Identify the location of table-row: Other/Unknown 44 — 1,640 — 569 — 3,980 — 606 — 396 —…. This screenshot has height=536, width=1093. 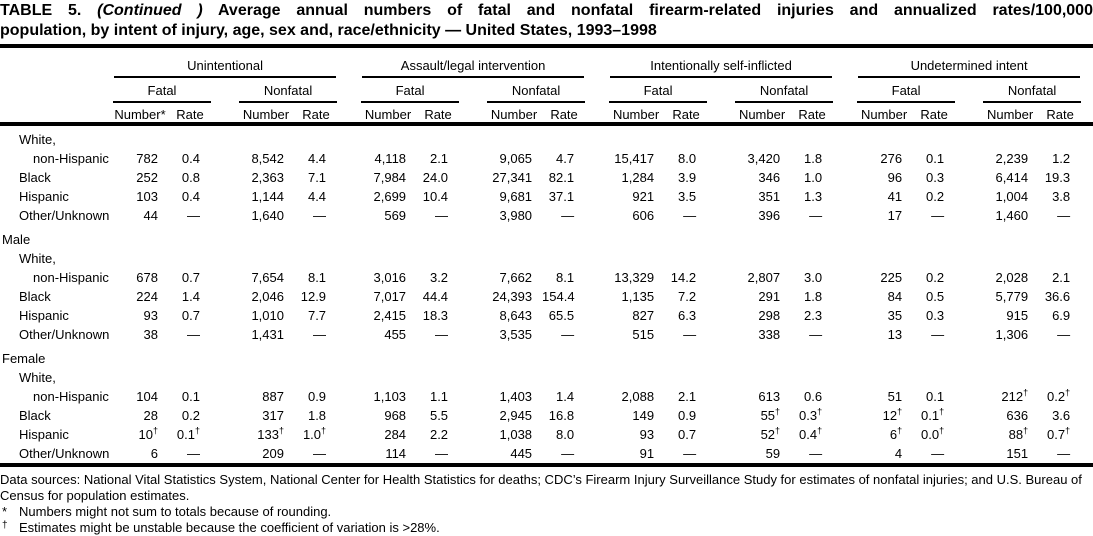
(546, 215).